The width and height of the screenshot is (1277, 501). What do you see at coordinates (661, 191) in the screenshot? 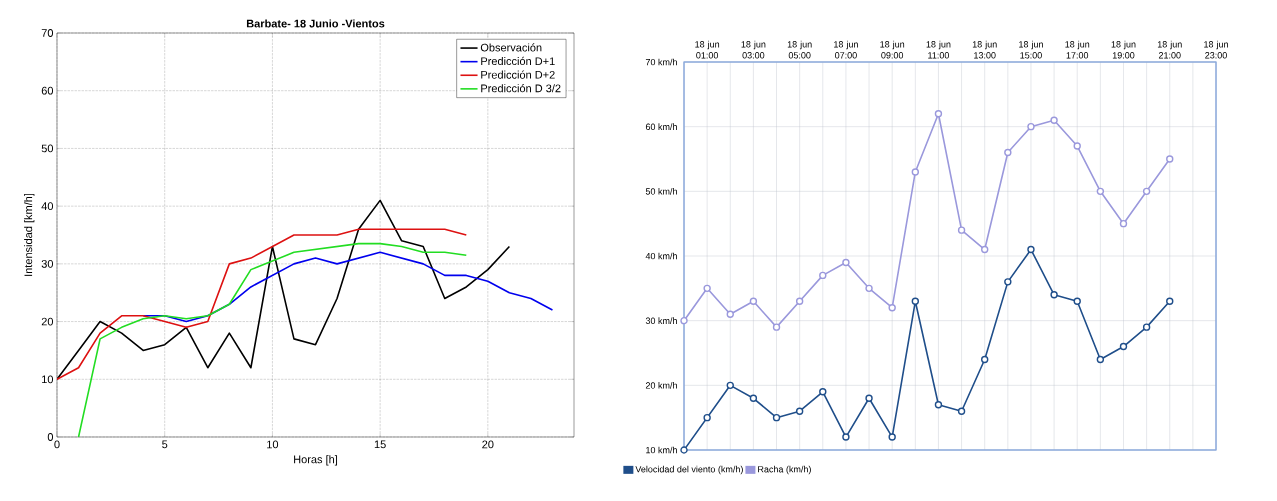
I see `y-tick-label: 50 km/h` at bounding box center [661, 191].